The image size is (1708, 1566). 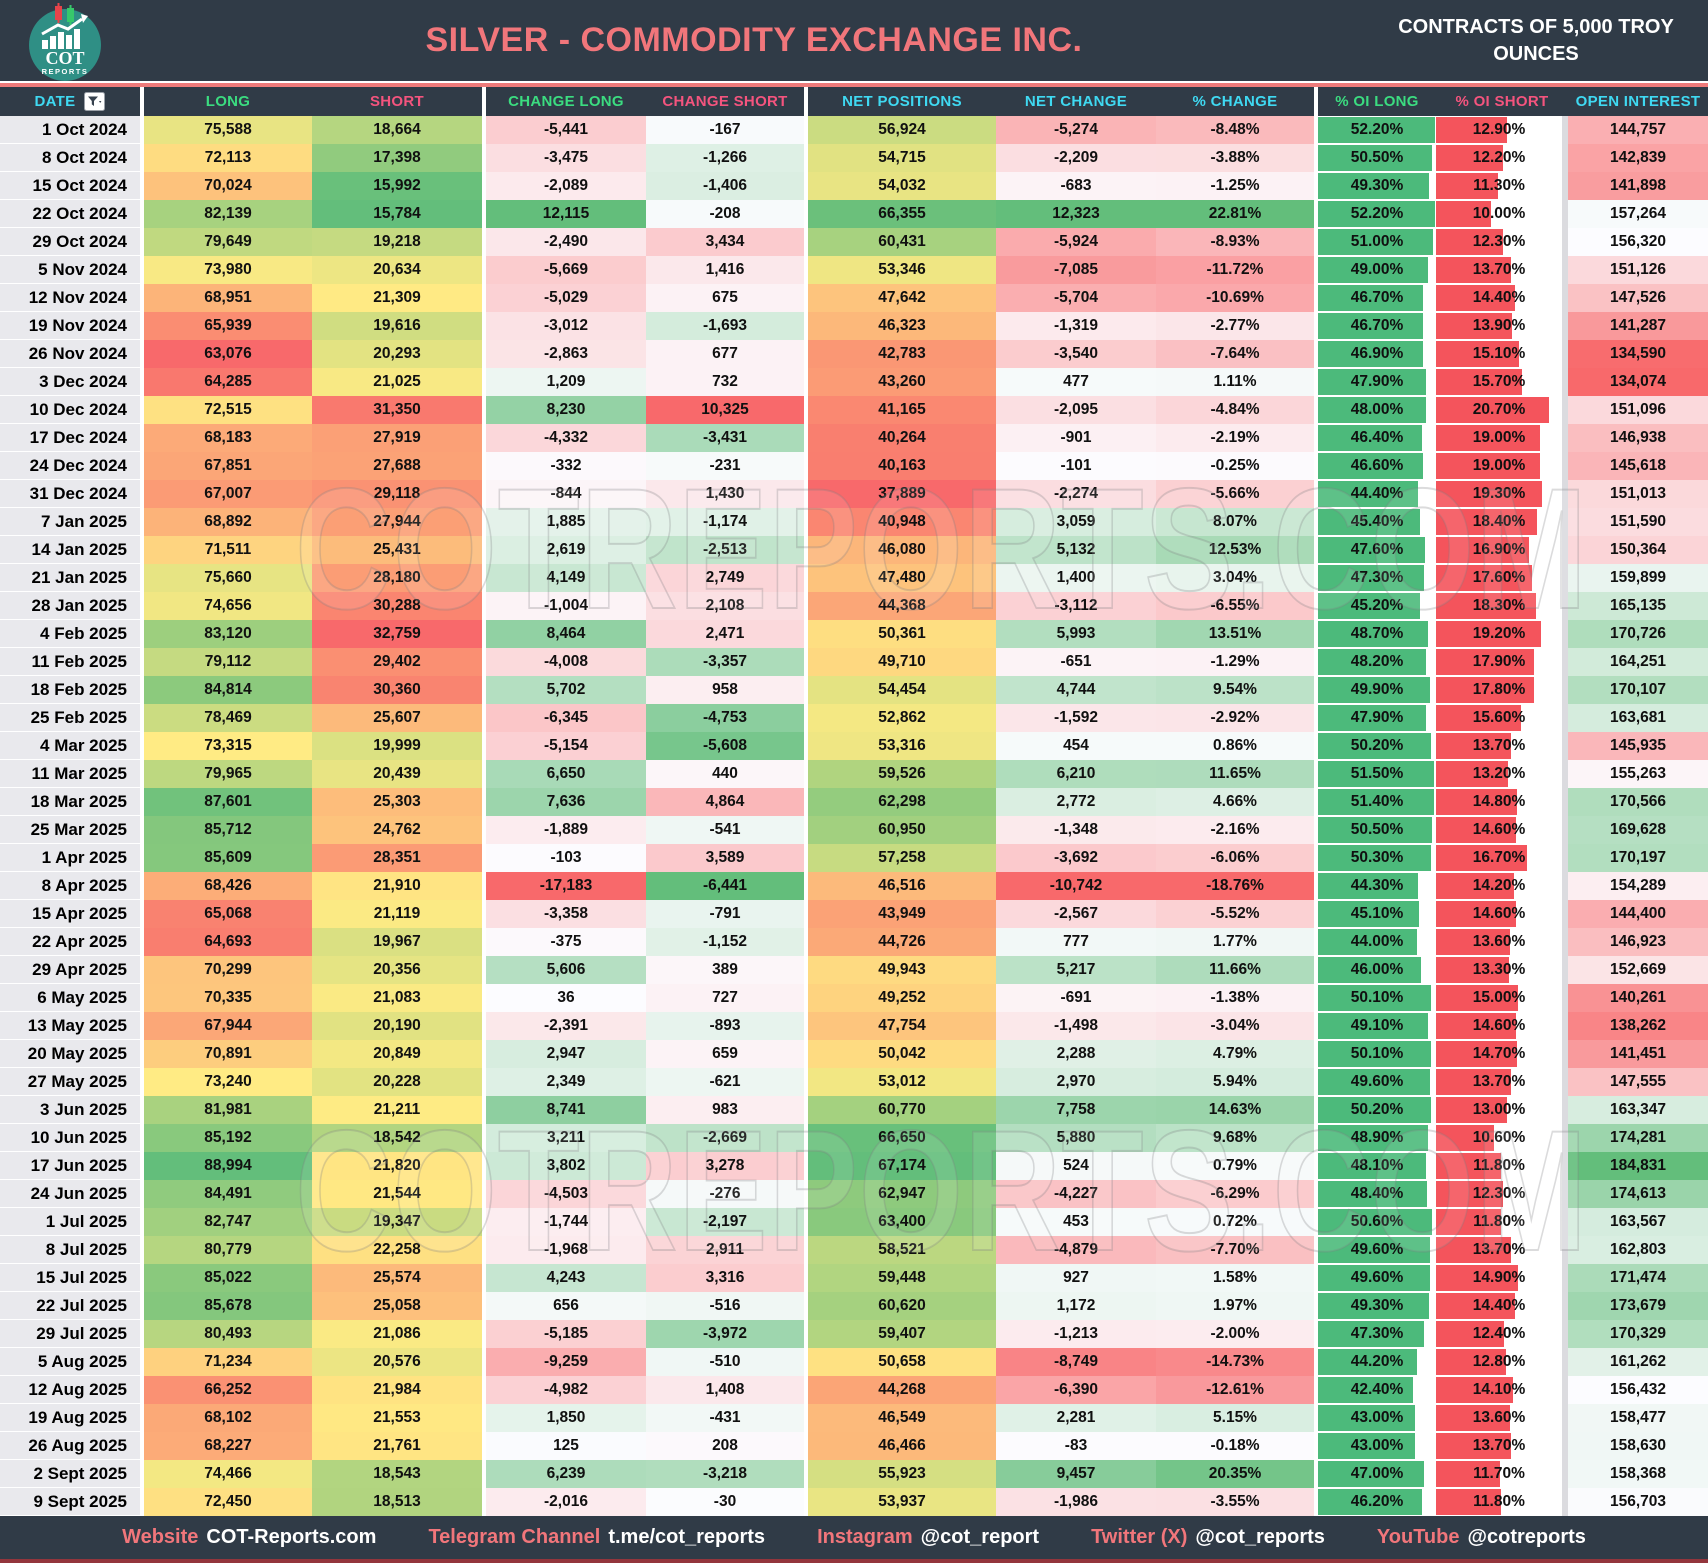 I want to click on value-cell: 36, so click(x=566, y=998).